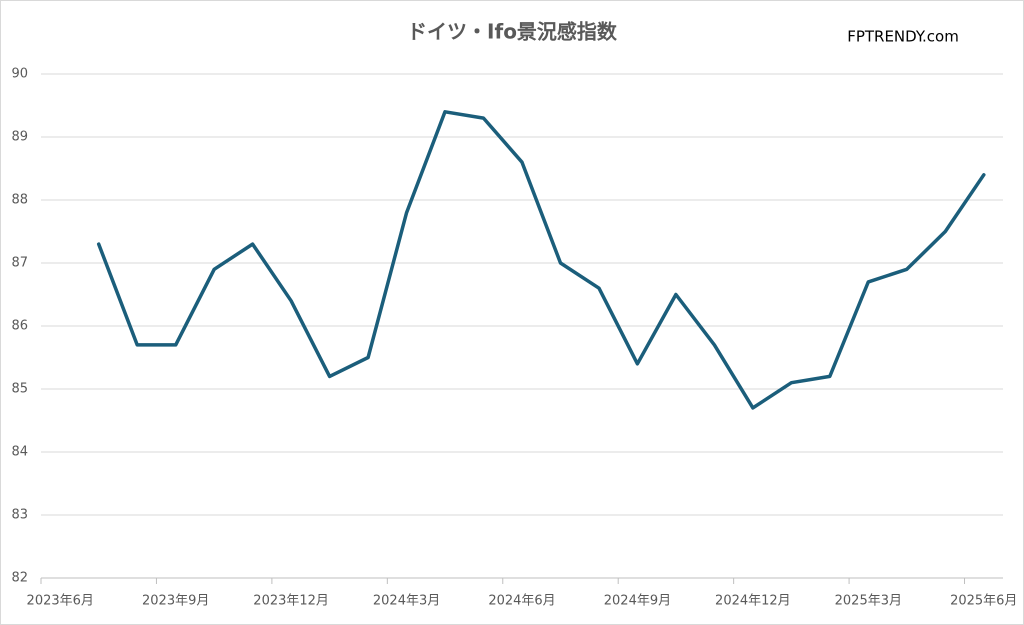 The width and height of the screenshot is (1024, 625). Describe the element at coordinates (19, 200) in the screenshot. I see `y-tick-label: 88` at that location.